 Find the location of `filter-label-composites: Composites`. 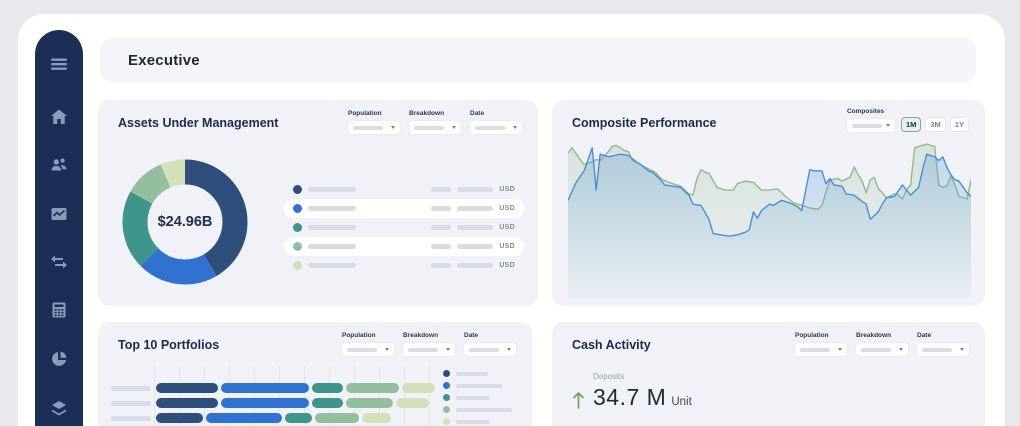

filter-label-composites: Composites is located at coordinates (865, 111).